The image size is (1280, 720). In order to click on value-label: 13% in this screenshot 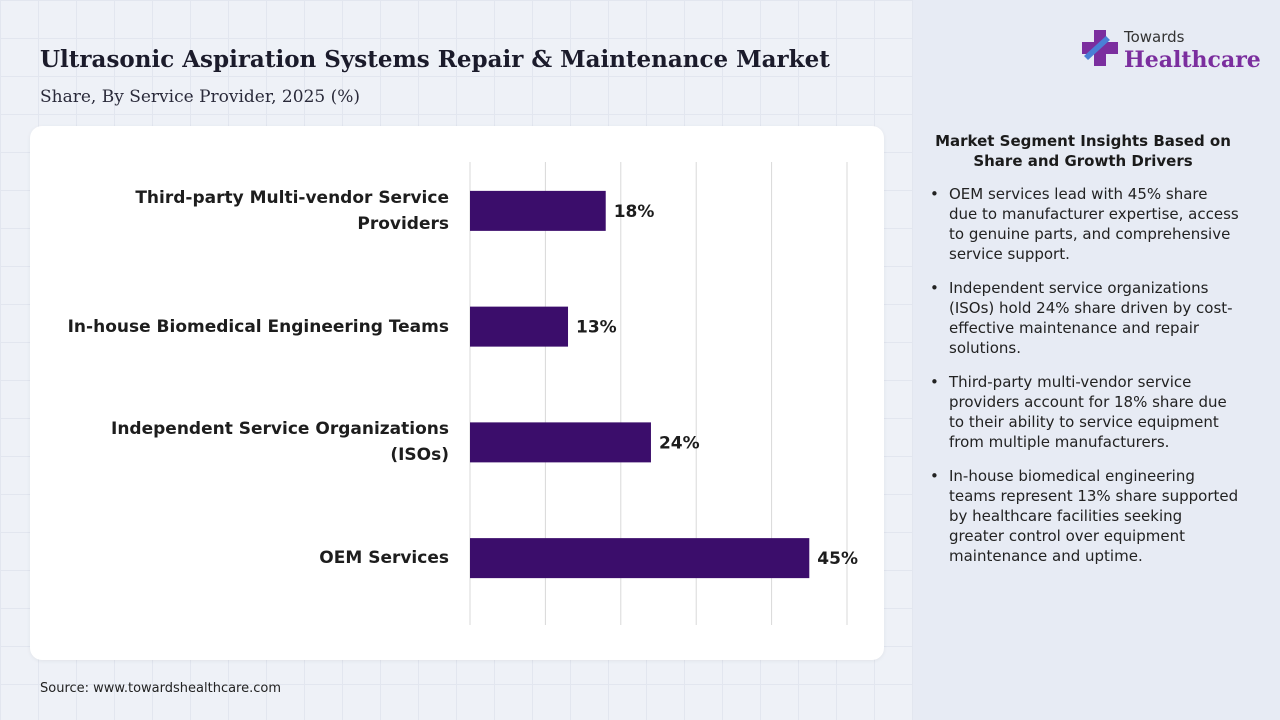, I will do `click(596, 328)`.